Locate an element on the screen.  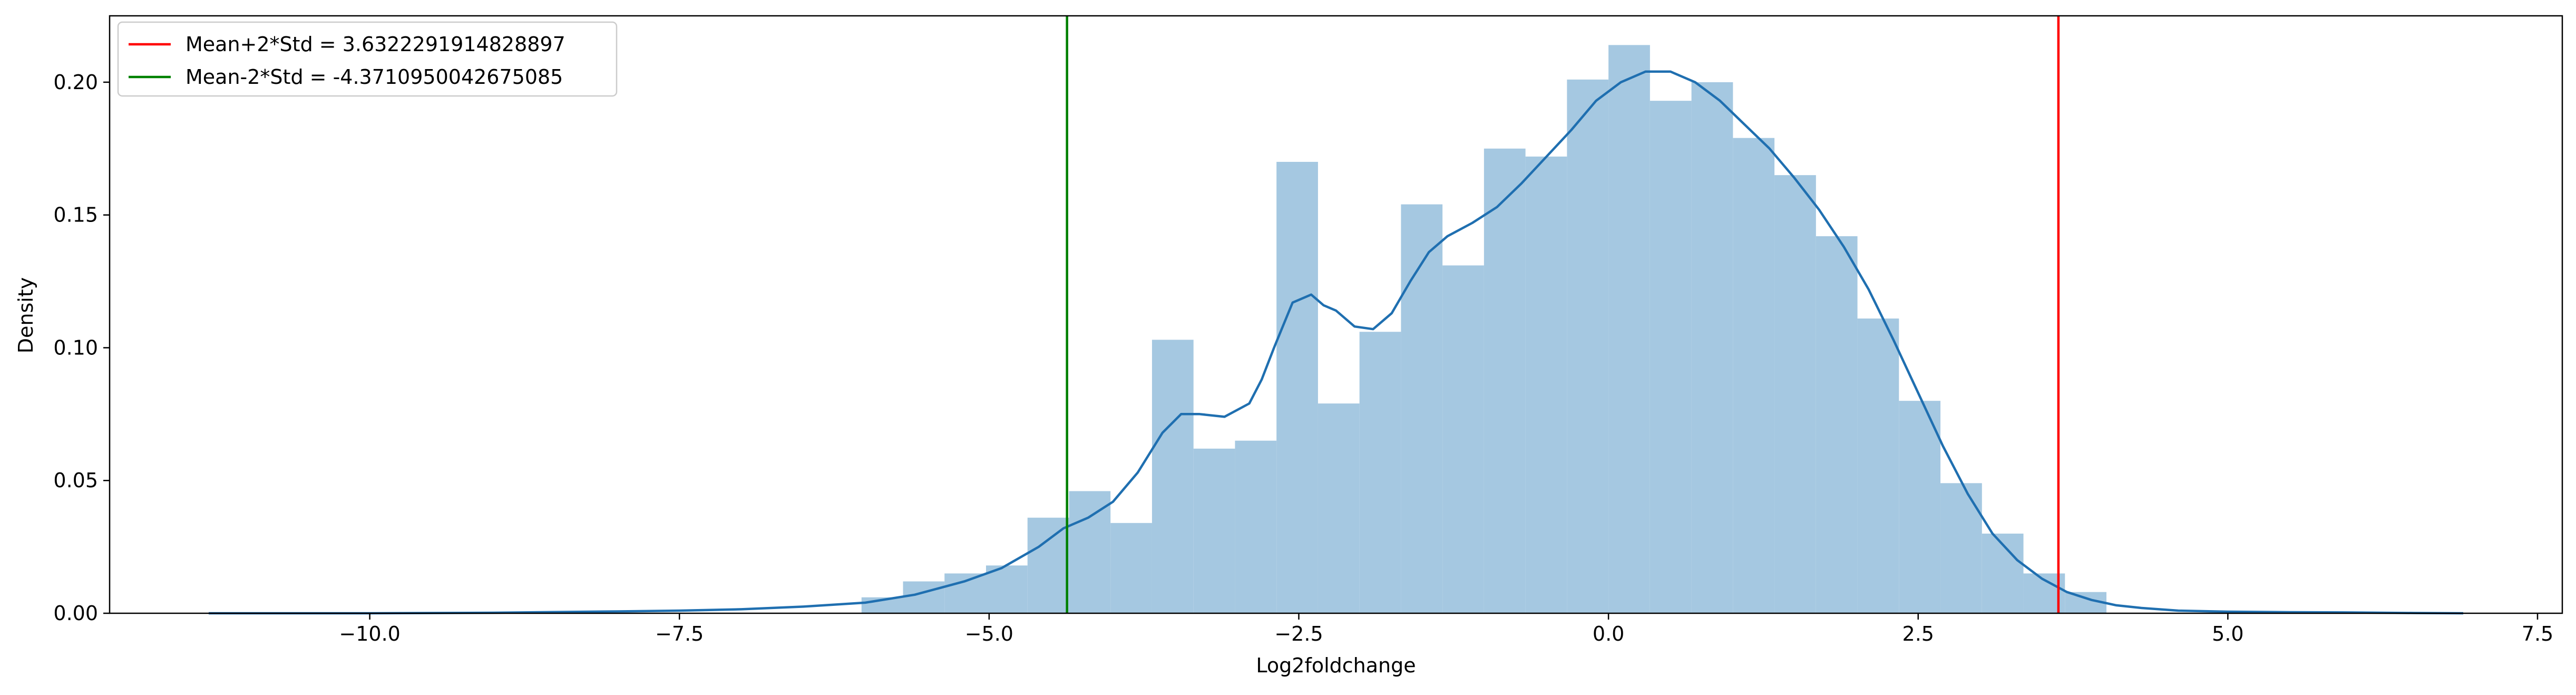
legend-box is located at coordinates (367, 59).